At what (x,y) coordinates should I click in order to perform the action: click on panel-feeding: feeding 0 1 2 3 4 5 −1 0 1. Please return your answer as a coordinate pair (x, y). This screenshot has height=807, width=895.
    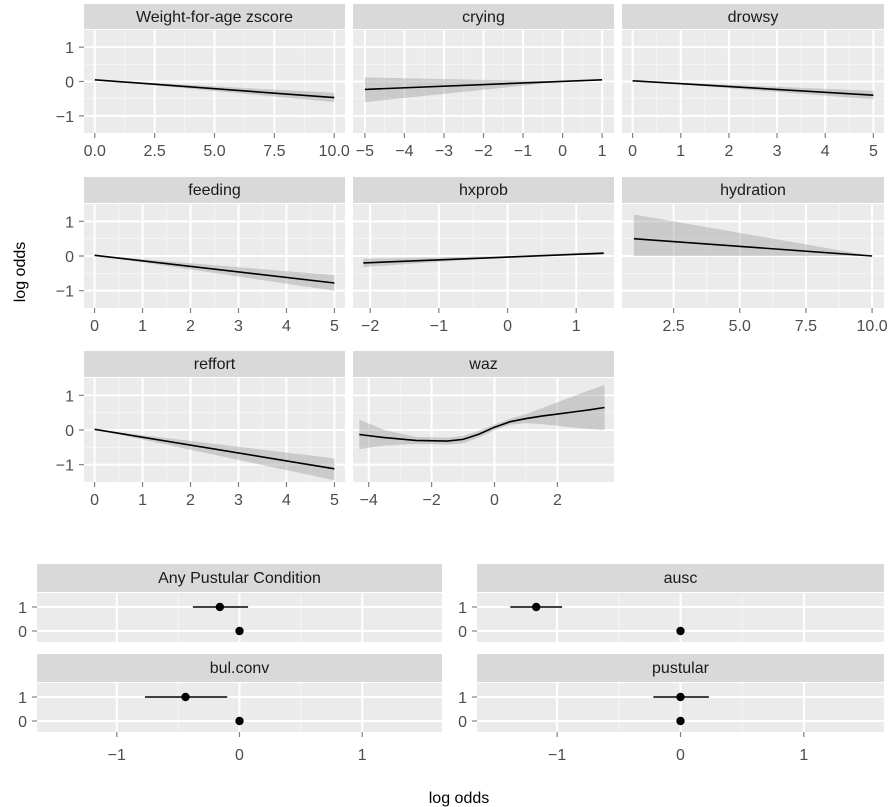
    Looking at the image, I should click on (200, 256).